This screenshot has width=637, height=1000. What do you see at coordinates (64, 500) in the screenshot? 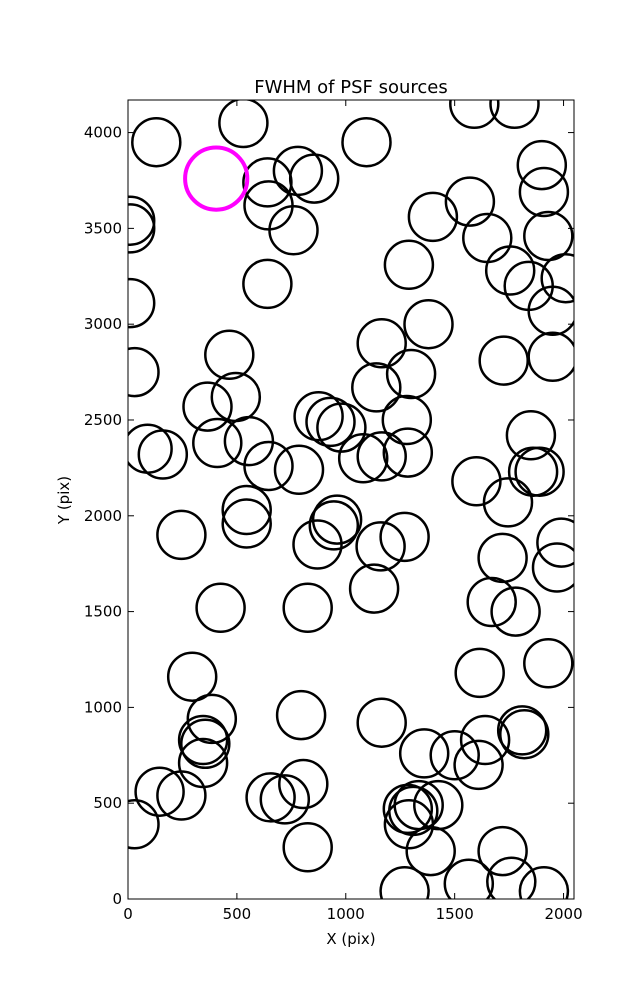
I see `y-axis-label: Y (pix)` at bounding box center [64, 500].